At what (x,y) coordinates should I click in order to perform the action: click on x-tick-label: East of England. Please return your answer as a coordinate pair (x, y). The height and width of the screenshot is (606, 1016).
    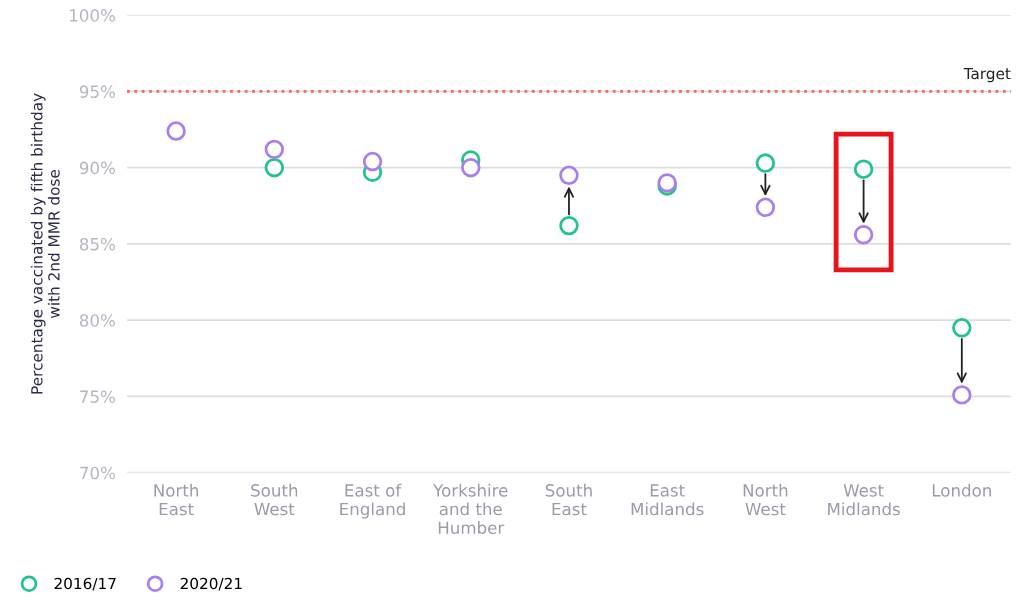
    Looking at the image, I should click on (372, 501).